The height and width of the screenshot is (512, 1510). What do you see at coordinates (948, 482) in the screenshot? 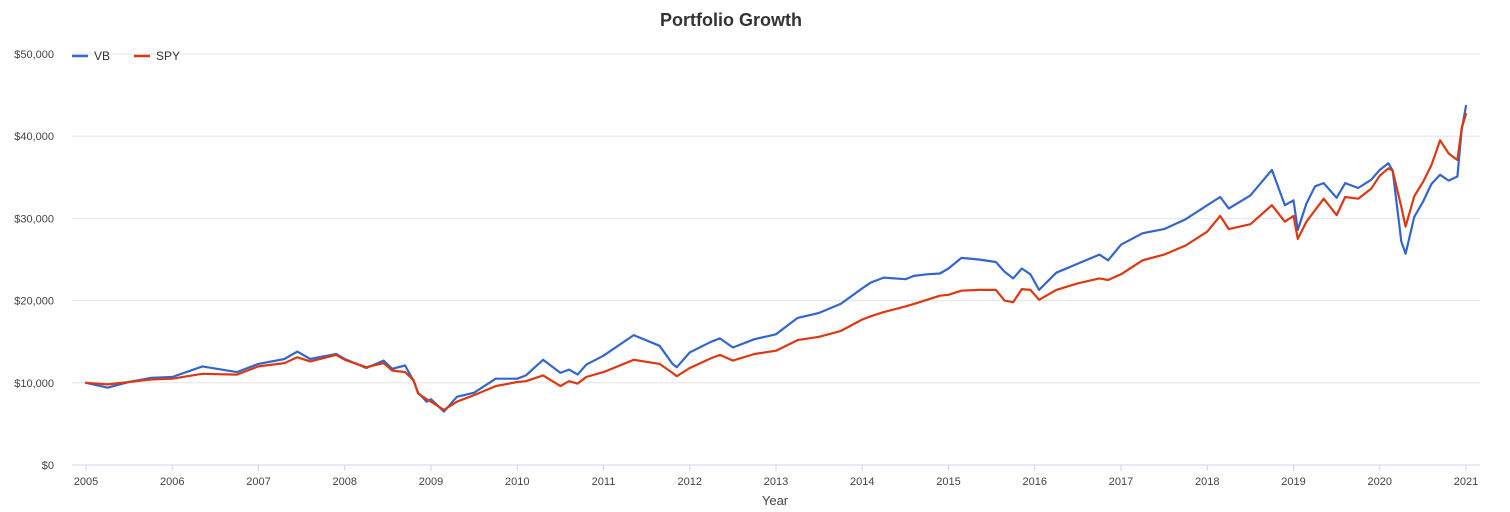
I see `x-tick-label: 2015` at bounding box center [948, 482].